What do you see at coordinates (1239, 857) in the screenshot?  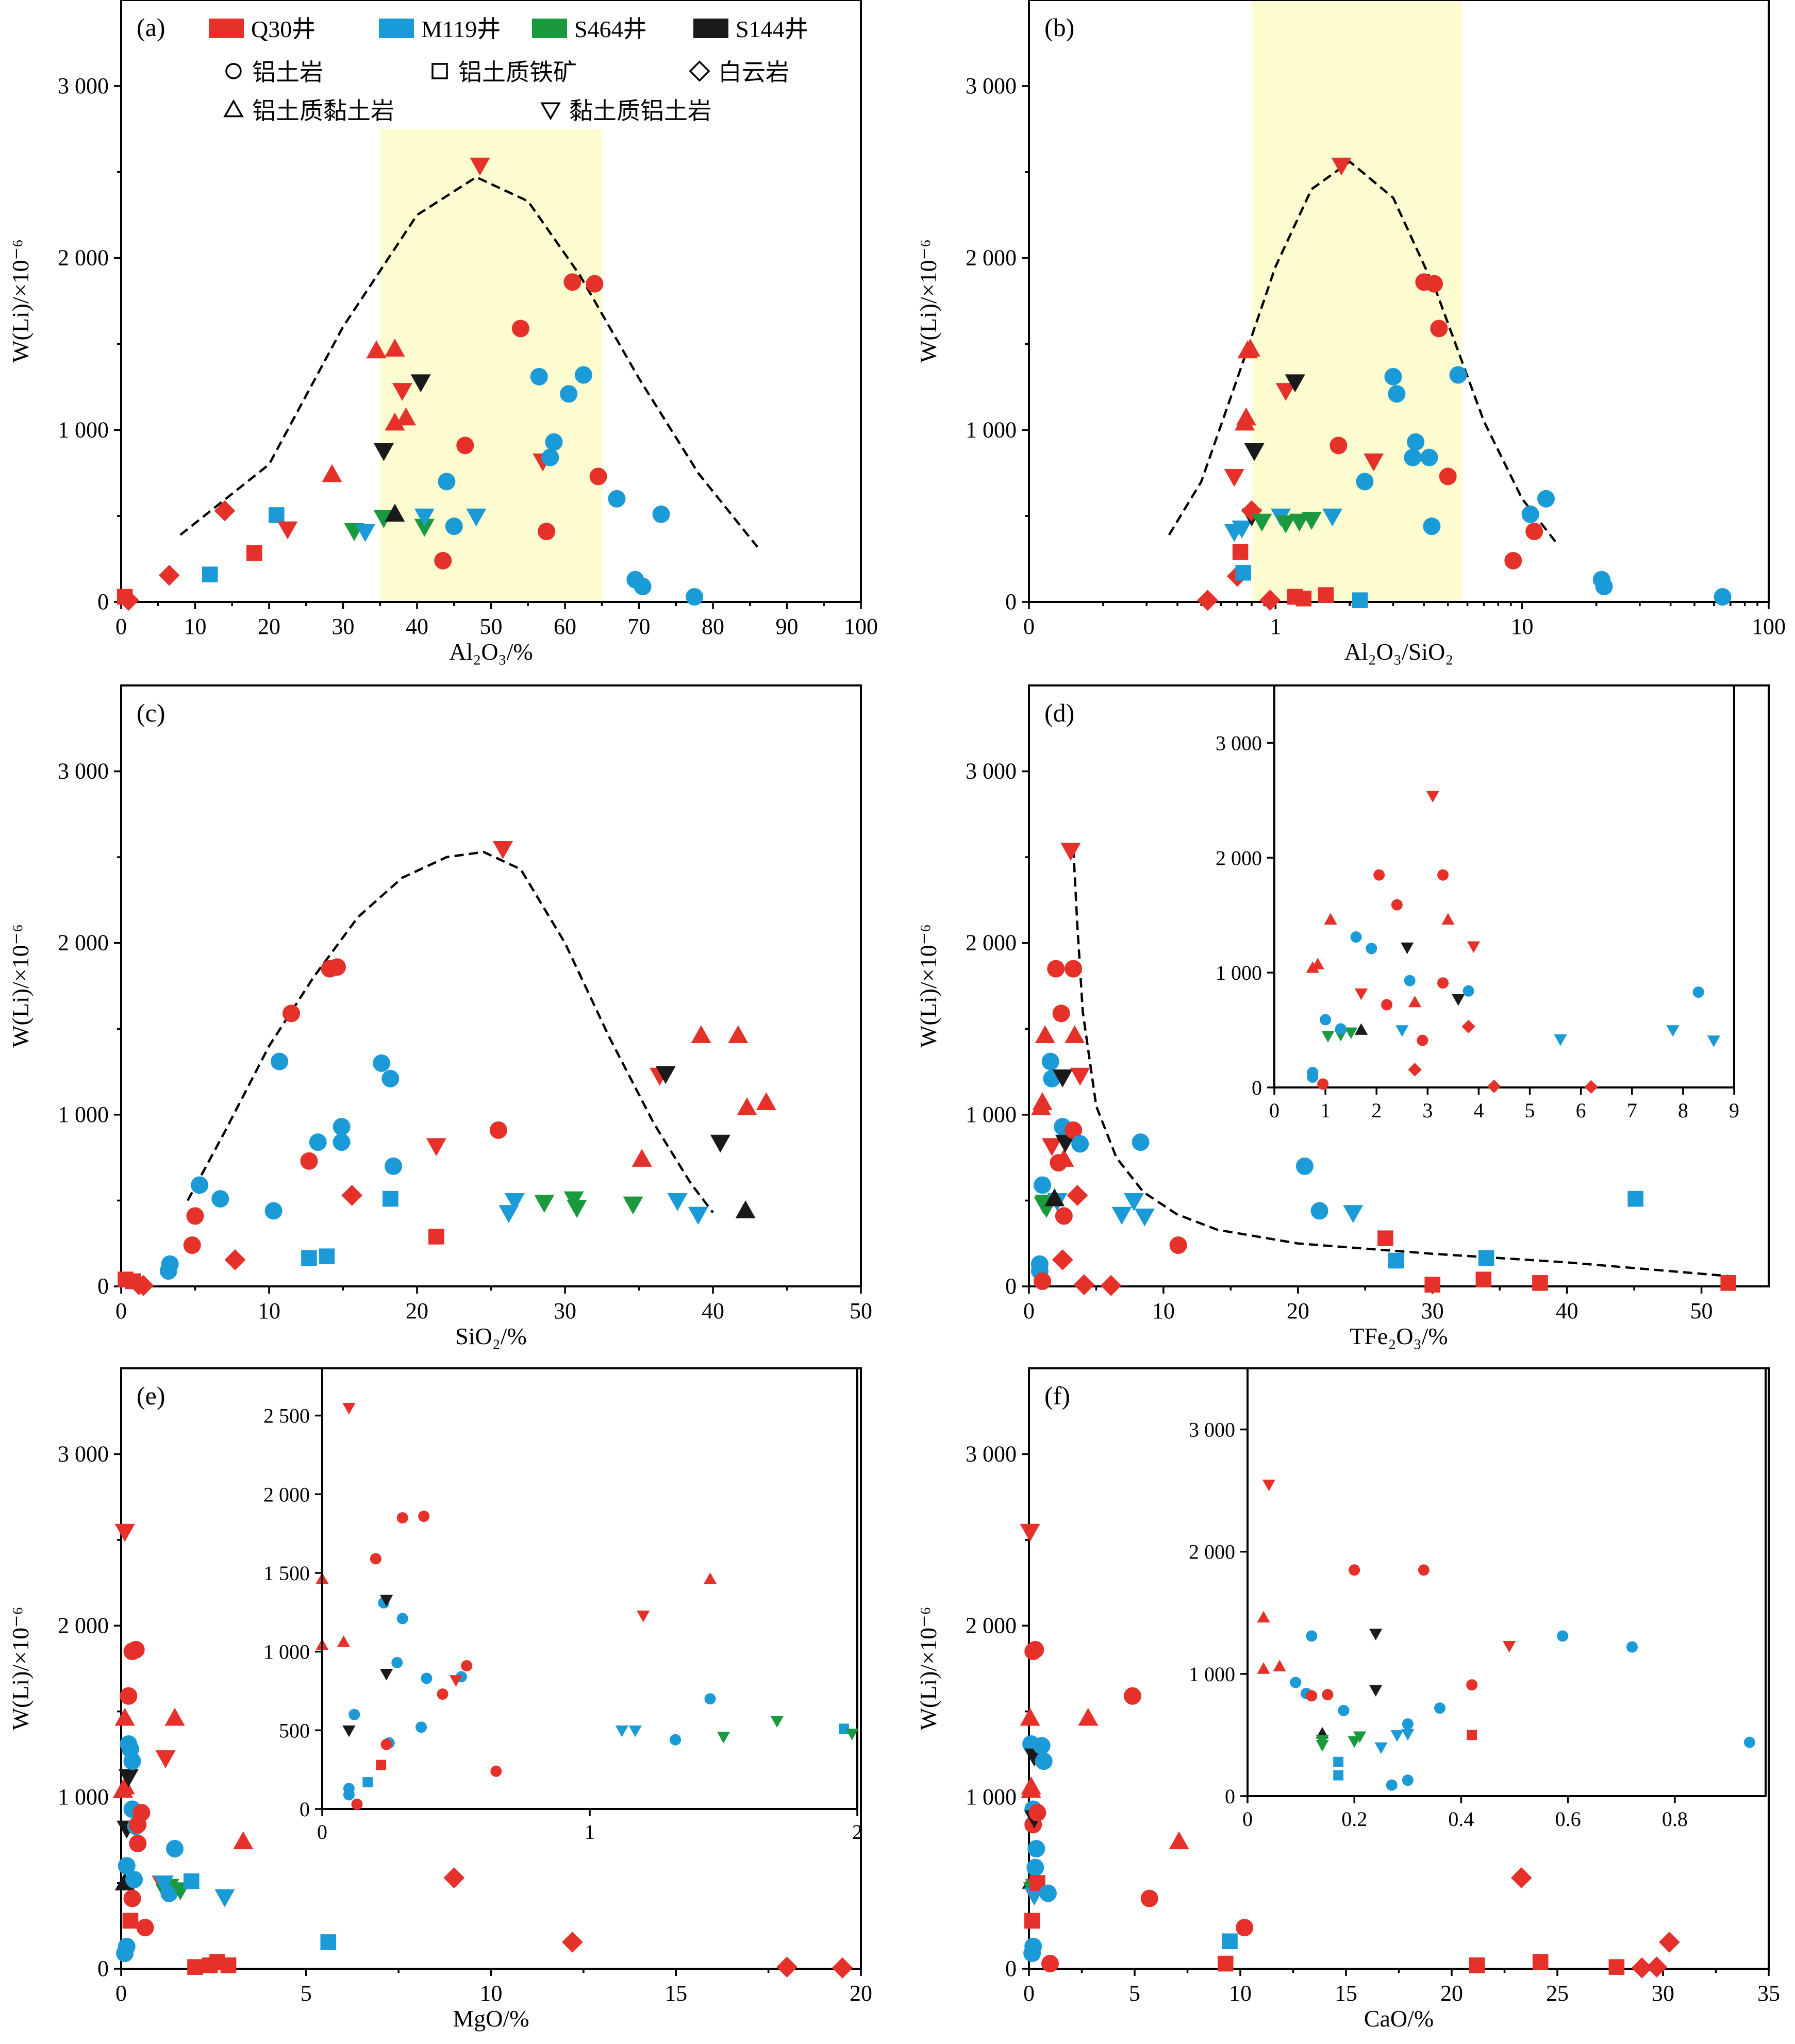 I see `y-tick-label: 2 000` at bounding box center [1239, 857].